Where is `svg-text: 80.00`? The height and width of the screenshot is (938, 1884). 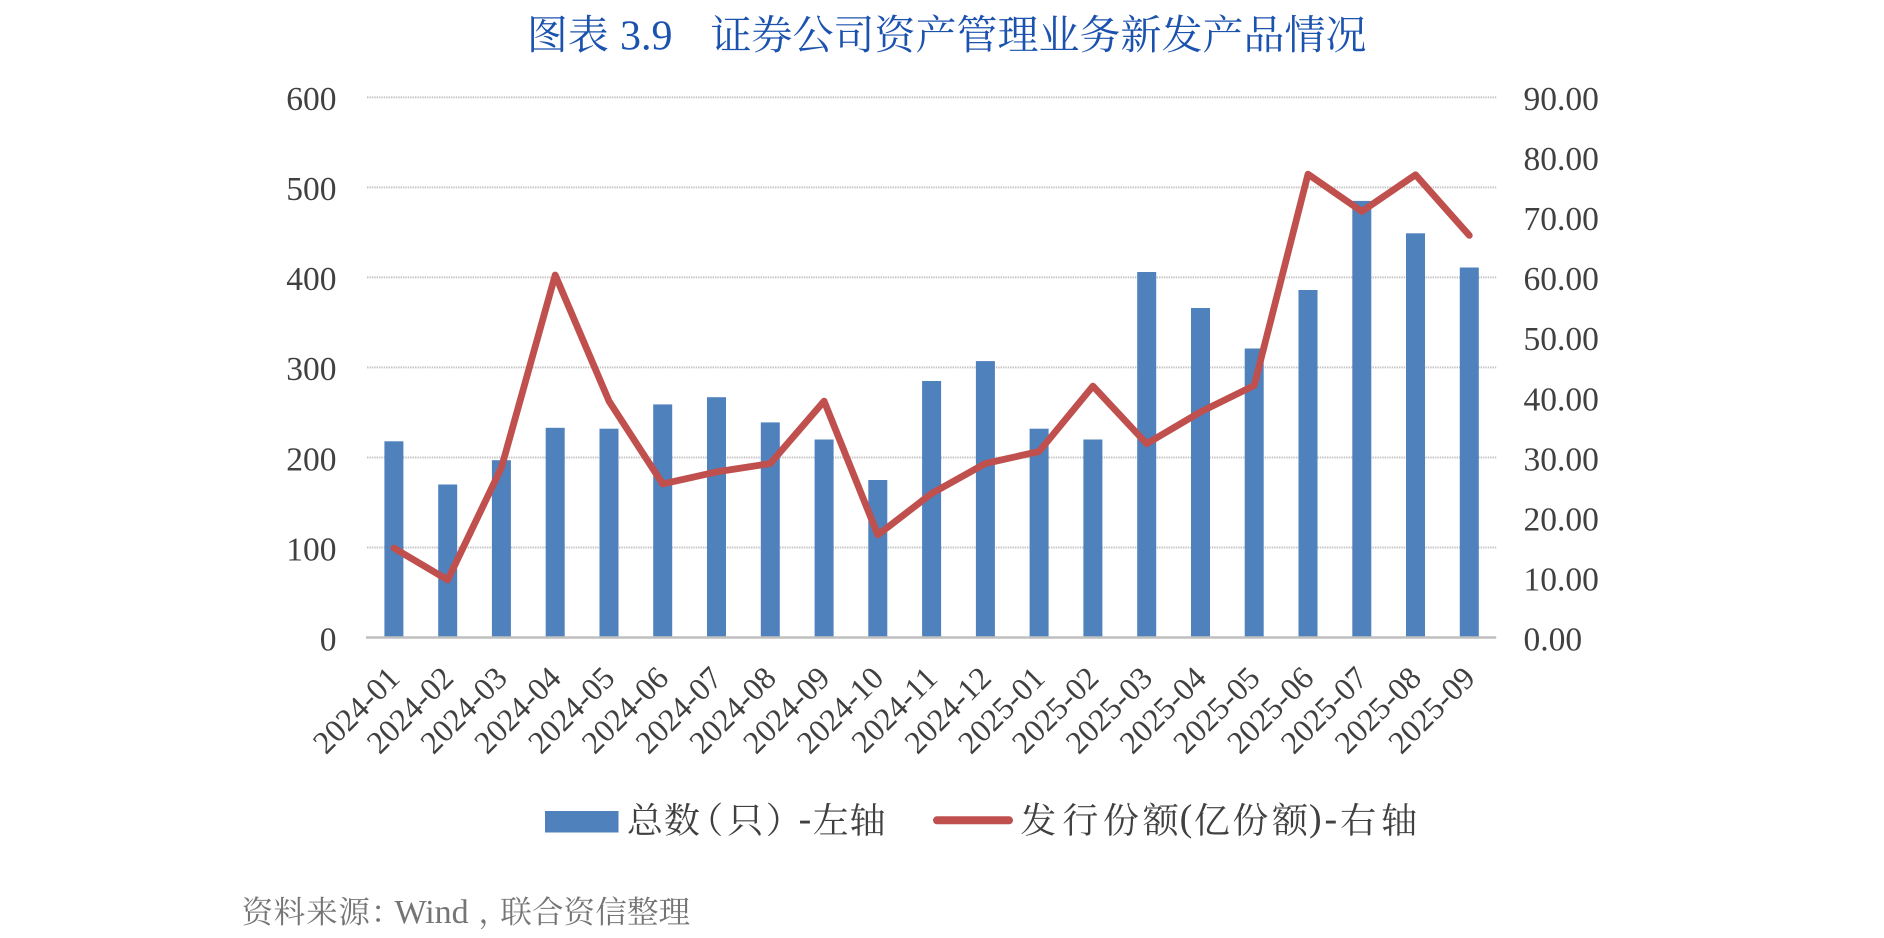
svg-text: 80.00 is located at coordinates (1561, 159).